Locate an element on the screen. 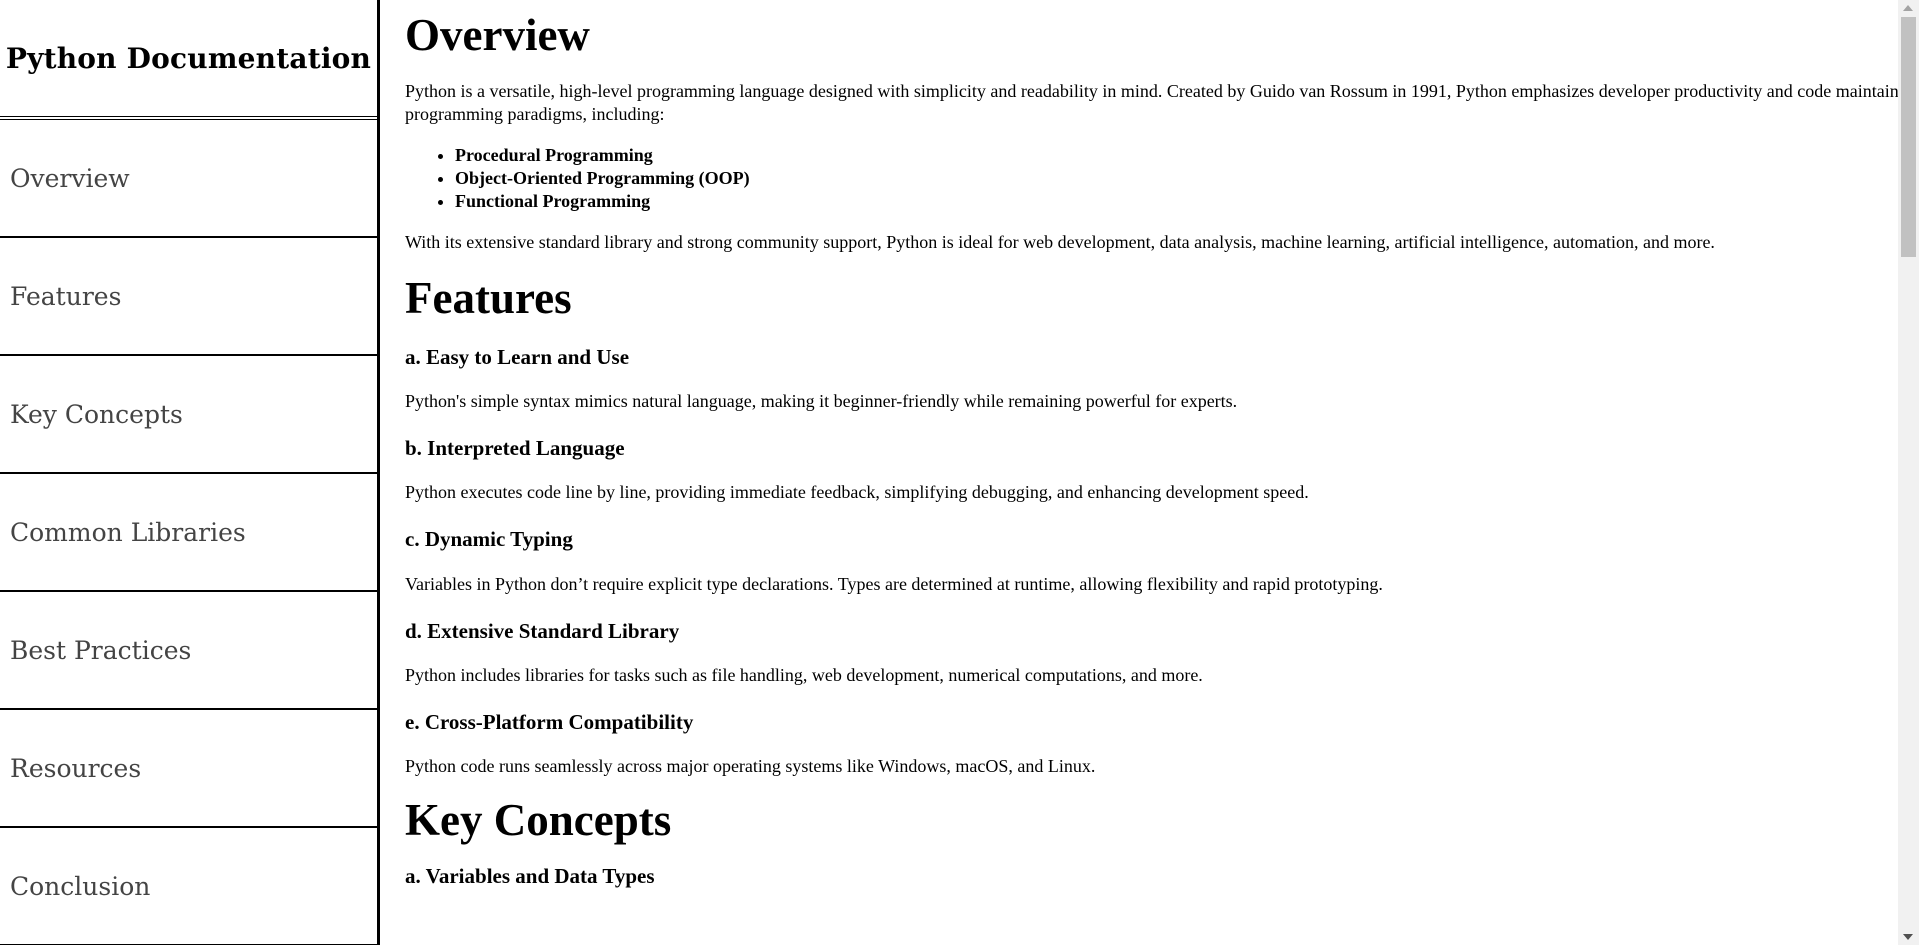 The image size is (1919, 945). sidebar-header: Python Documentation is located at coordinates (188, 60).